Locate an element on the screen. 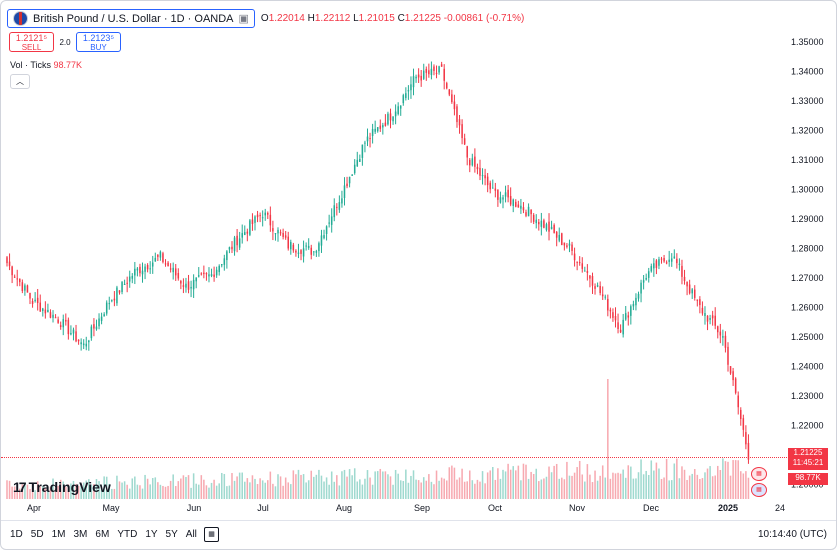 Image resolution: width=837 pixels, height=550 pixels. timeframe-all: All is located at coordinates (191, 534).